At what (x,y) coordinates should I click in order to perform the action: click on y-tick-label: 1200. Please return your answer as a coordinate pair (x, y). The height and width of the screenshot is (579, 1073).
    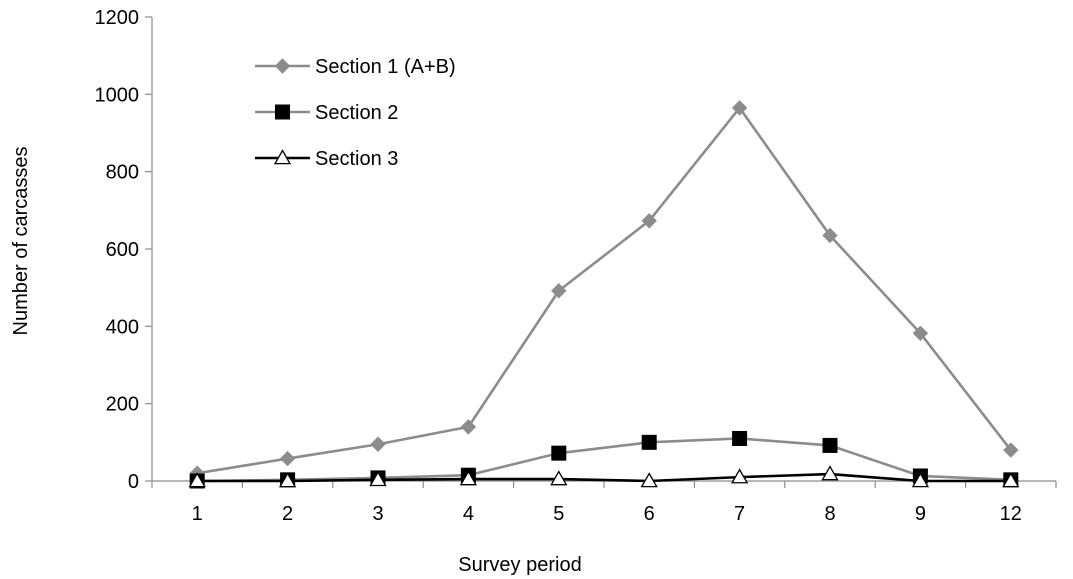
    Looking at the image, I should click on (117, 18).